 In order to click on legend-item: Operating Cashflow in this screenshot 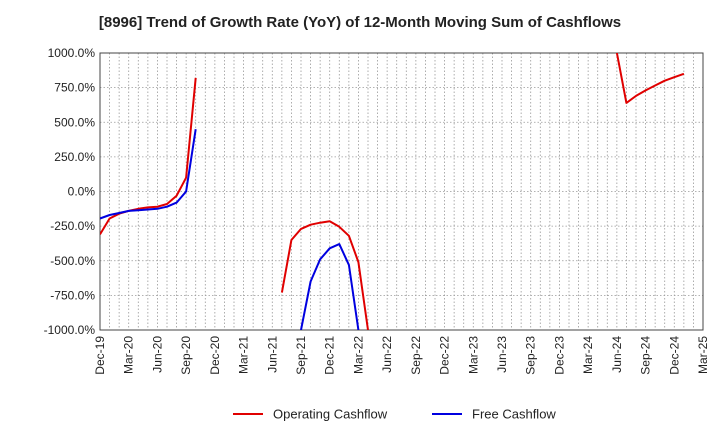, I will do `click(310, 414)`.